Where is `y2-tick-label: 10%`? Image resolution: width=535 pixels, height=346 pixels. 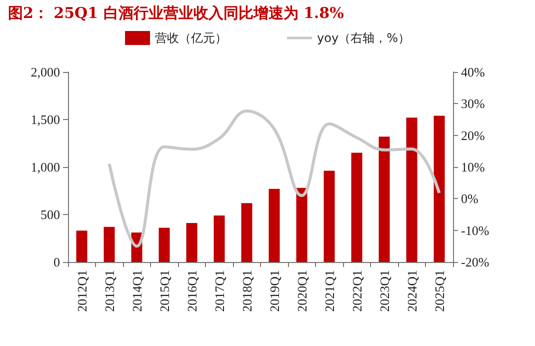 y2-tick-label: 10% is located at coordinates (473, 167).